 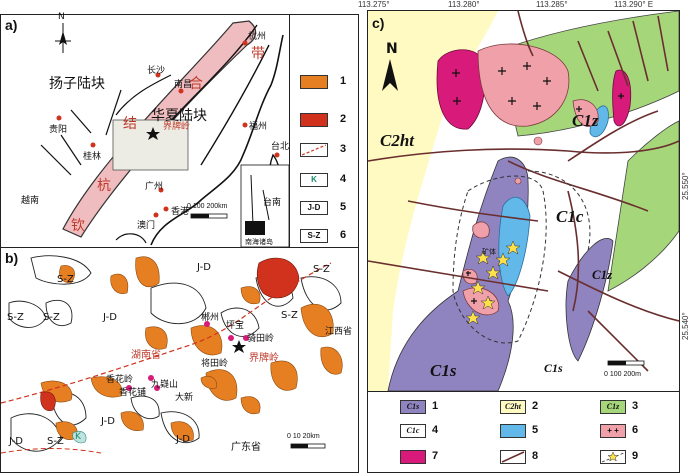 What do you see at coordinates (602, 274) in the screenshot?
I see `unit-c1z-right: C1z` at bounding box center [602, 274].